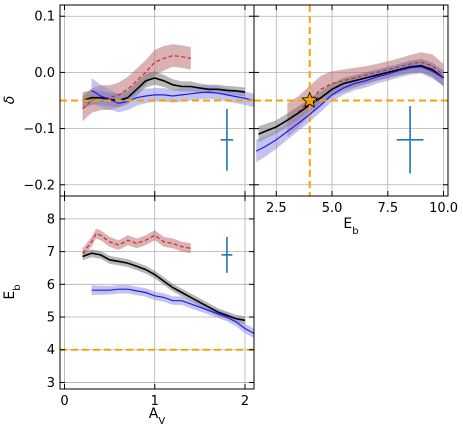  I want to click on ytick-label: −0.2, so click(39, 185).